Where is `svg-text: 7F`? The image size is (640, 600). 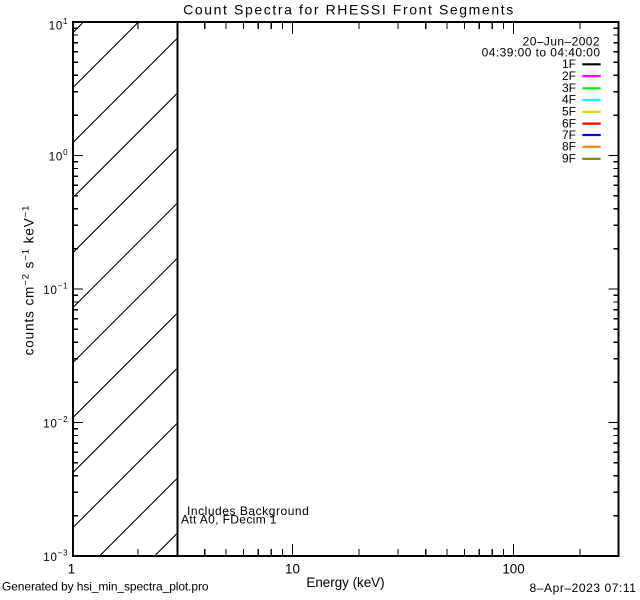
svg-text: 7F is located at coordinates (569, 135).